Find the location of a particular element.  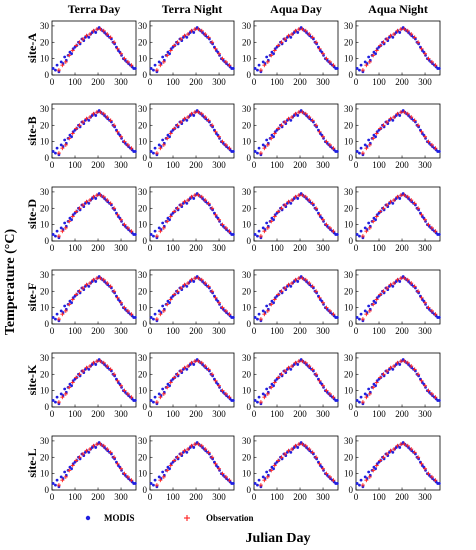

row-label: site-K is located at coordinates (32, 379).